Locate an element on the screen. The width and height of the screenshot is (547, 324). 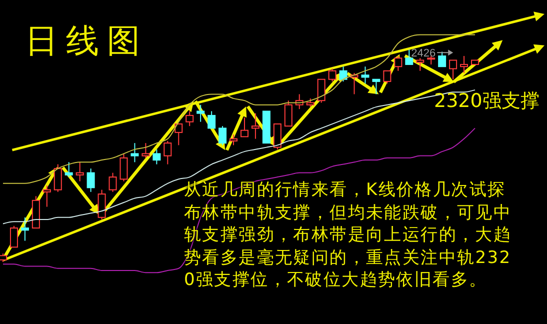
chart-title: 日线图 is located at coordinates (86, 40).